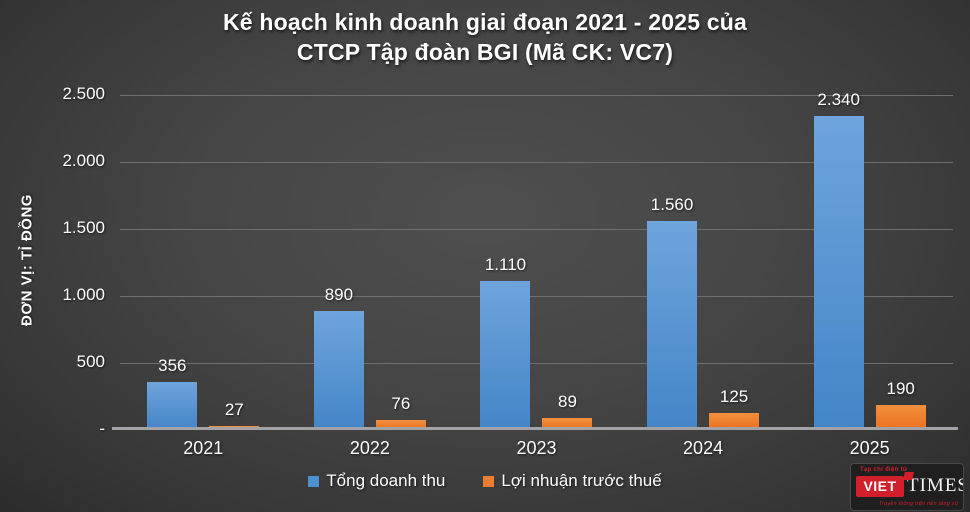  I want to click on bar-col: 89, so click(567, 411).